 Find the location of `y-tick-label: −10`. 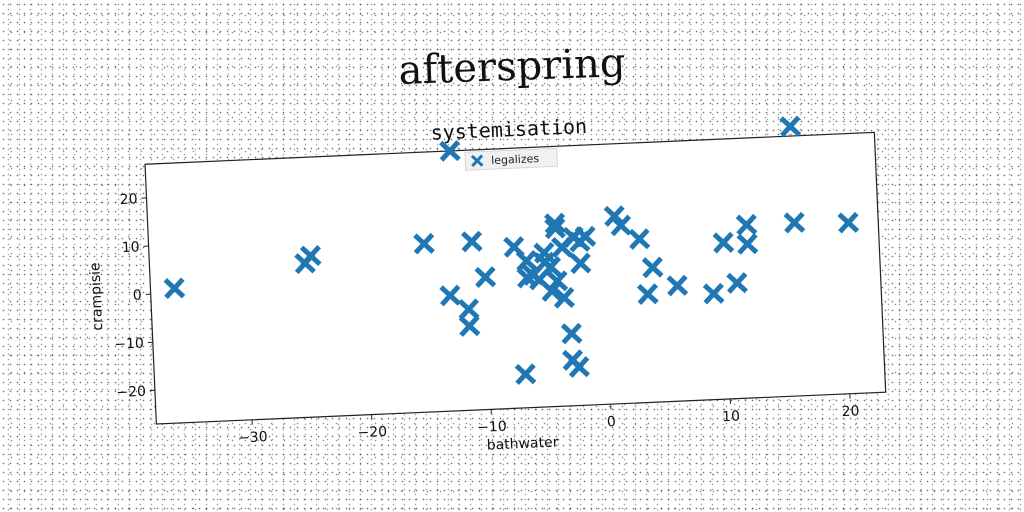

y-tick-label: −10 is located at coordinates (129, 344).